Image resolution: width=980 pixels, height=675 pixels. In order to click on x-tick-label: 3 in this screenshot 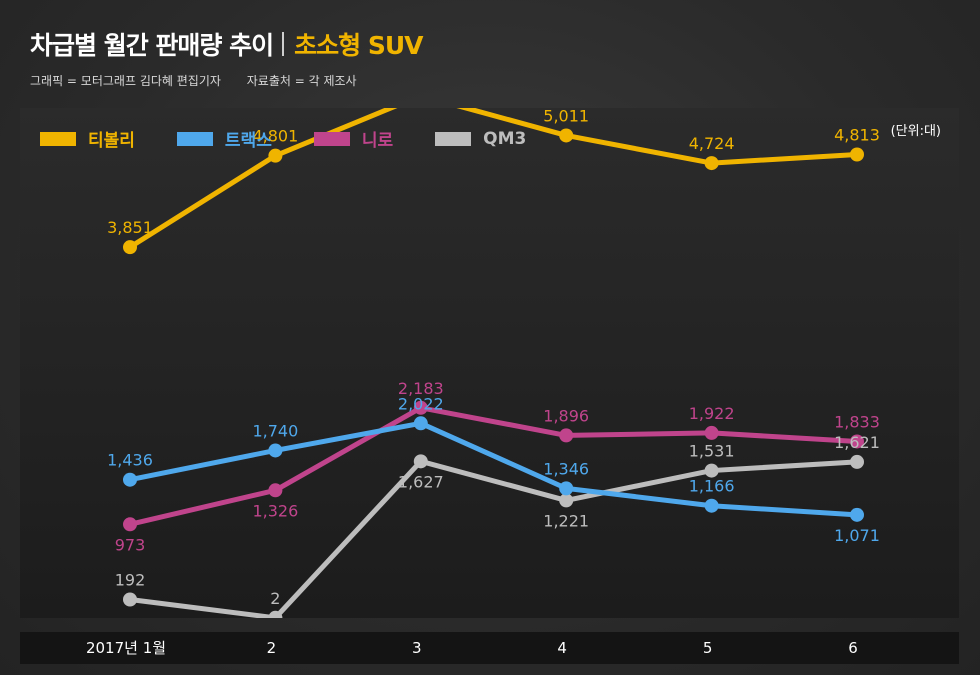, I will do `click(417, 648)`.